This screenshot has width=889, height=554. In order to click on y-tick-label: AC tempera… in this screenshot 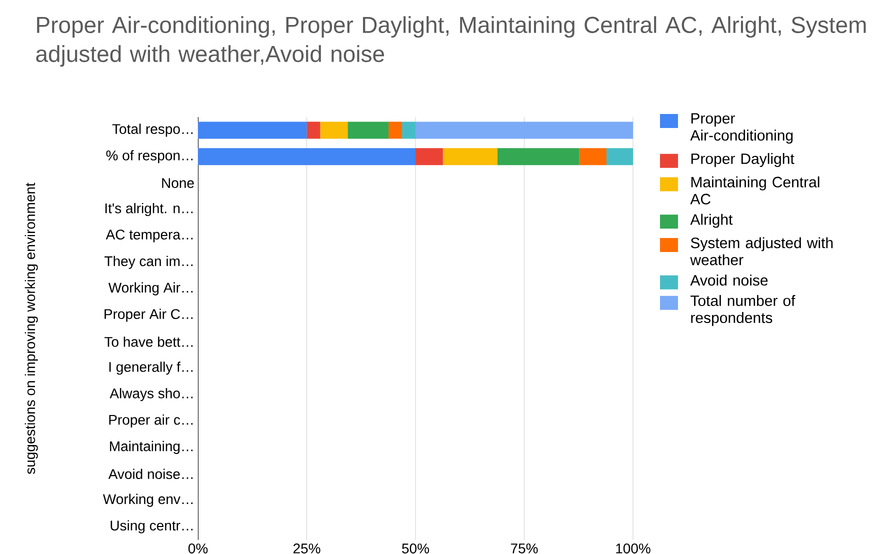, I will do `click(149, 236)`.